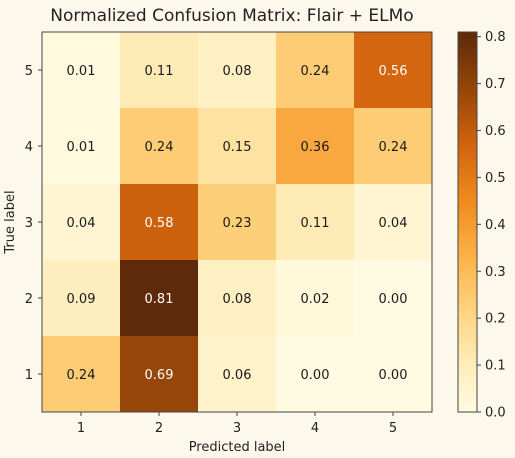  Describe the element at coordinates (33, 223) in the screenshot. I see `y-axis-ticks: 5 4 3 2 1` at that location.